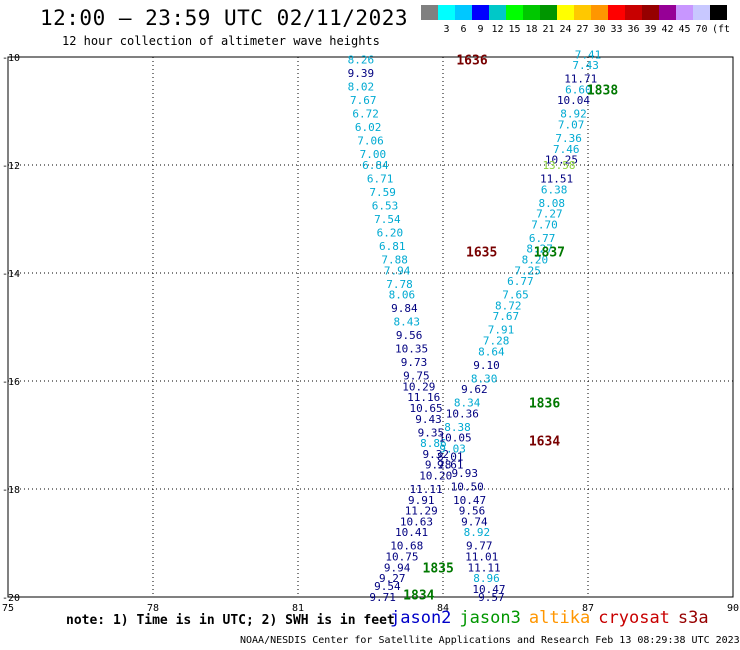 Image resolution: width=740 pixels, height=650 pixels. Describe the element at coordinates (409, 335) in the screenshot. I see `data-point-label: 9.56` at that location.